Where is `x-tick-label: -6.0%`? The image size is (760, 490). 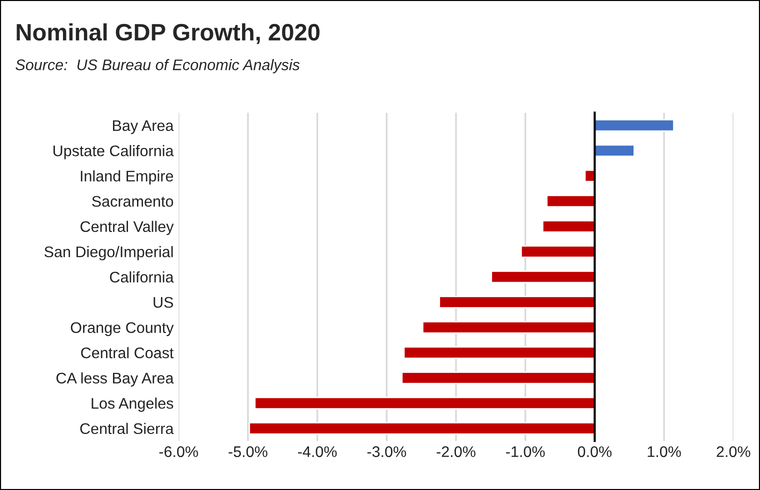 x-tick-label: -6.0% is located at coordinates (178, 452).